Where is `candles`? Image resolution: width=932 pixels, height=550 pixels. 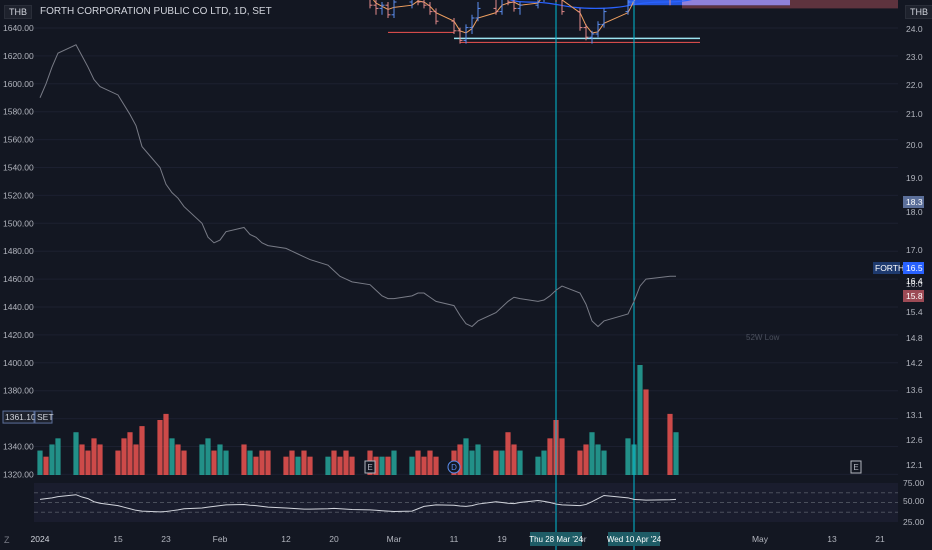 candles is located at coordinates (520, 22).